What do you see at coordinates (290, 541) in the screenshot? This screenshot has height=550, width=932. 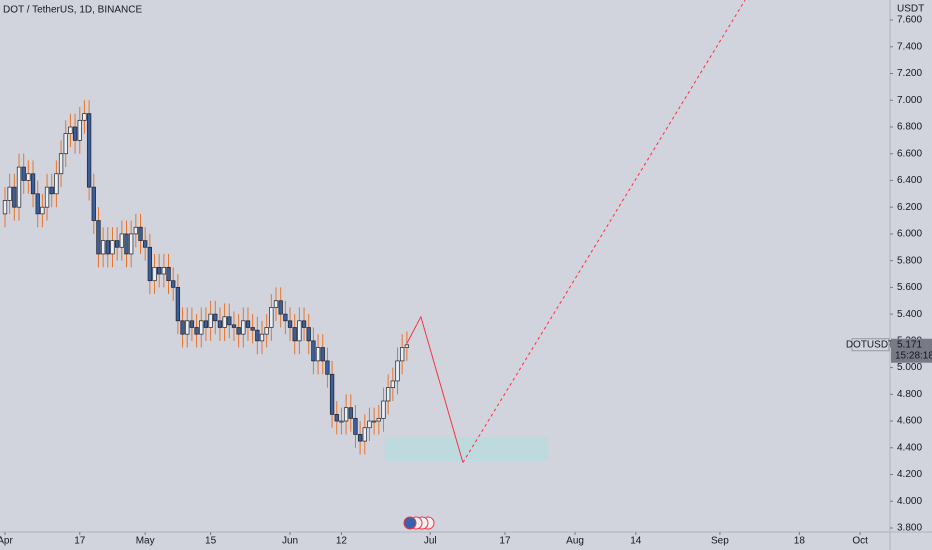 I see `x-tick-label: Jun` at bounding box center [290, 541].